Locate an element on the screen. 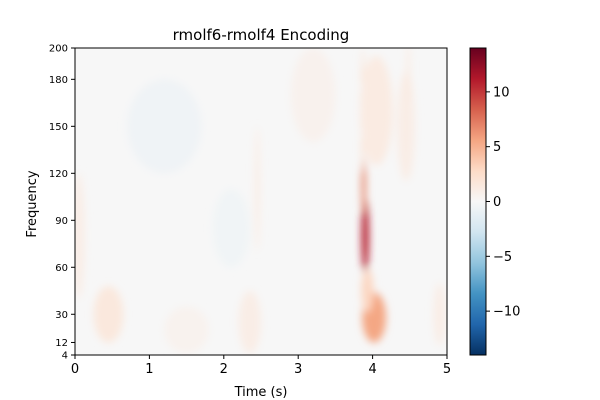  y-tick-label: 120 is located at coordinates (58, 174).